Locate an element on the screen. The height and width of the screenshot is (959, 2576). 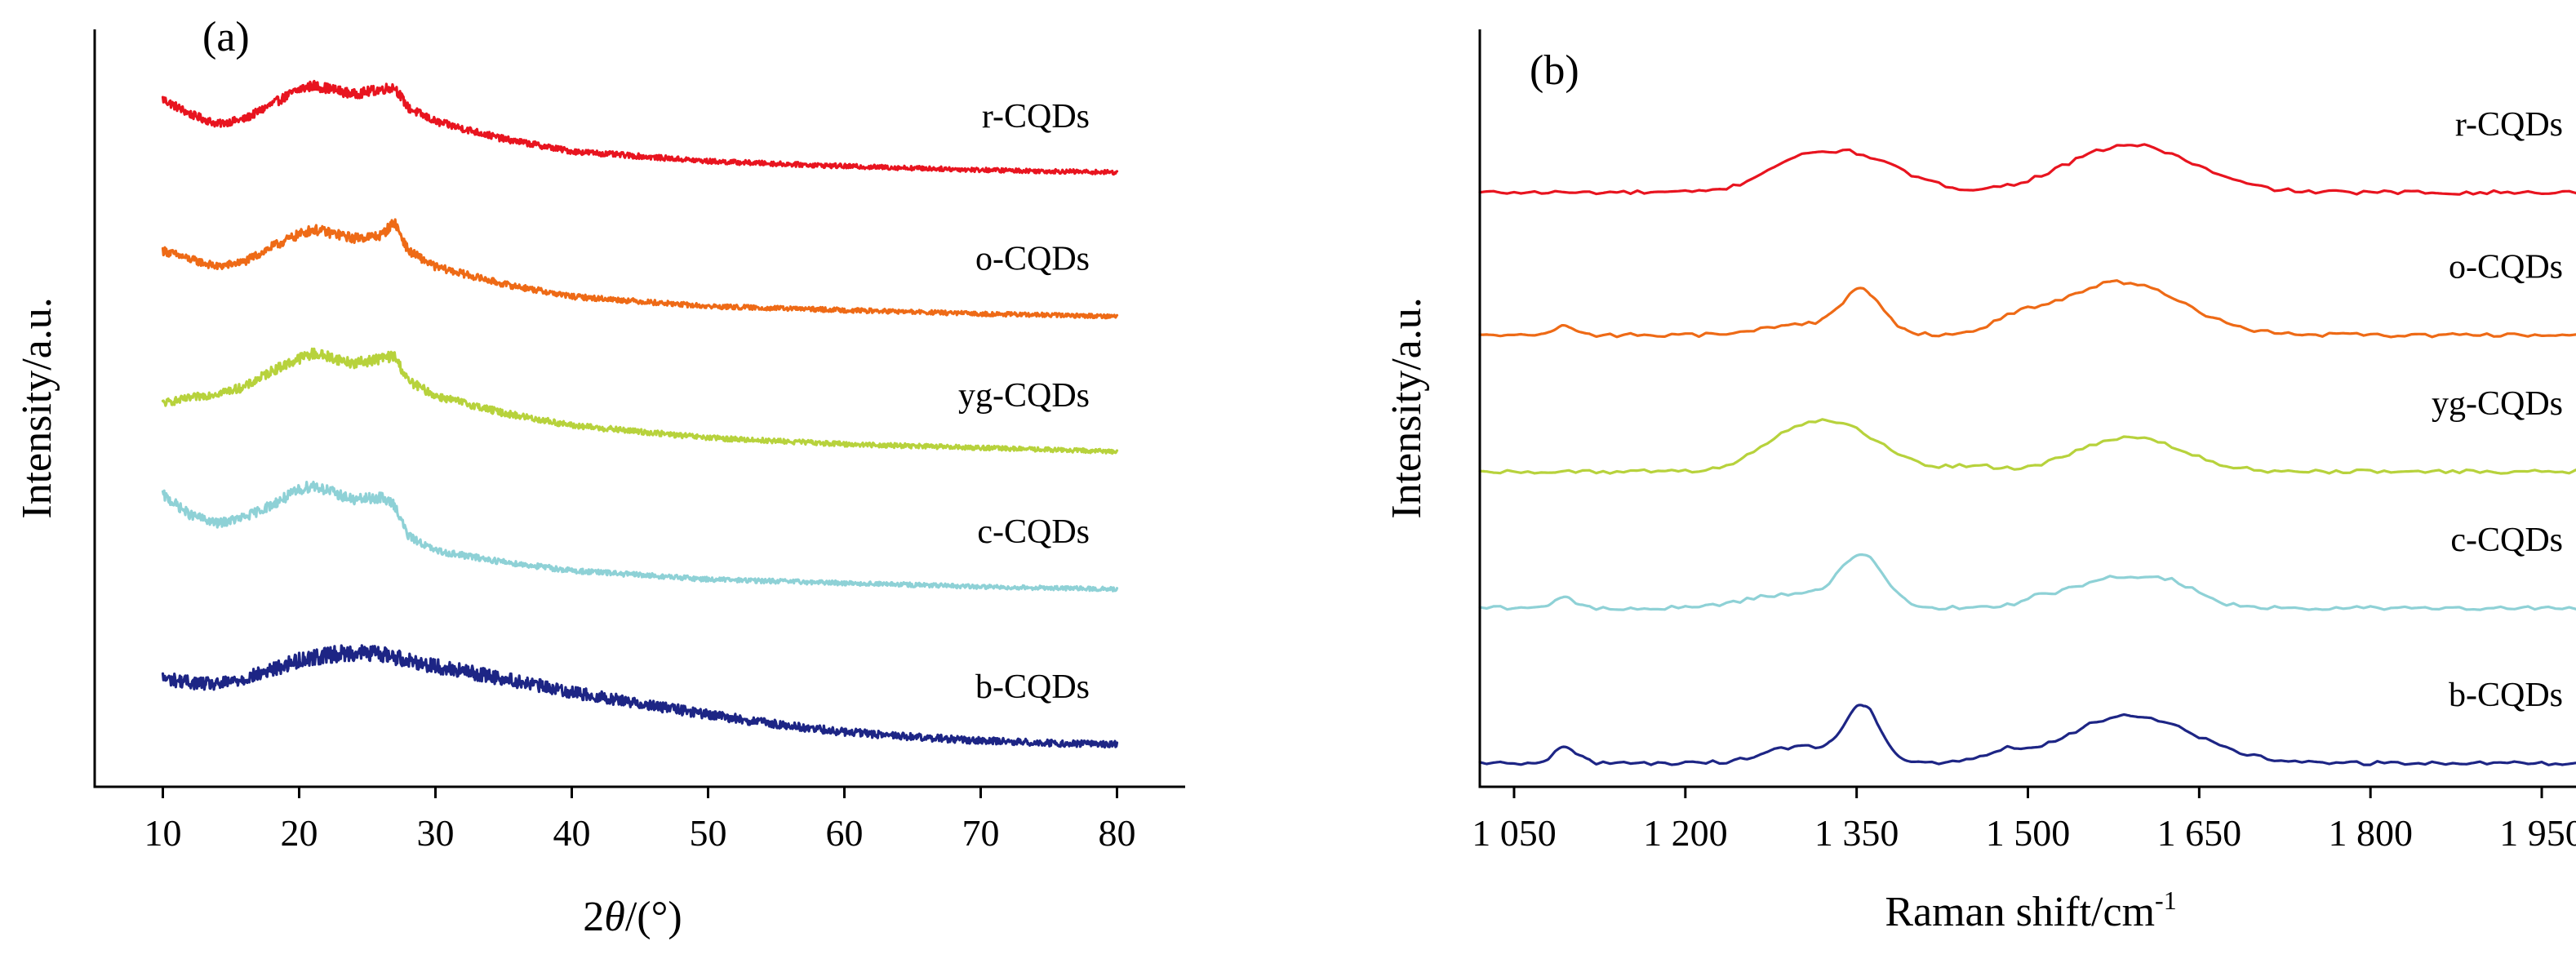
panel-b-x-tick-label-1950: 1 950 is located at coordinates (2537, 833).